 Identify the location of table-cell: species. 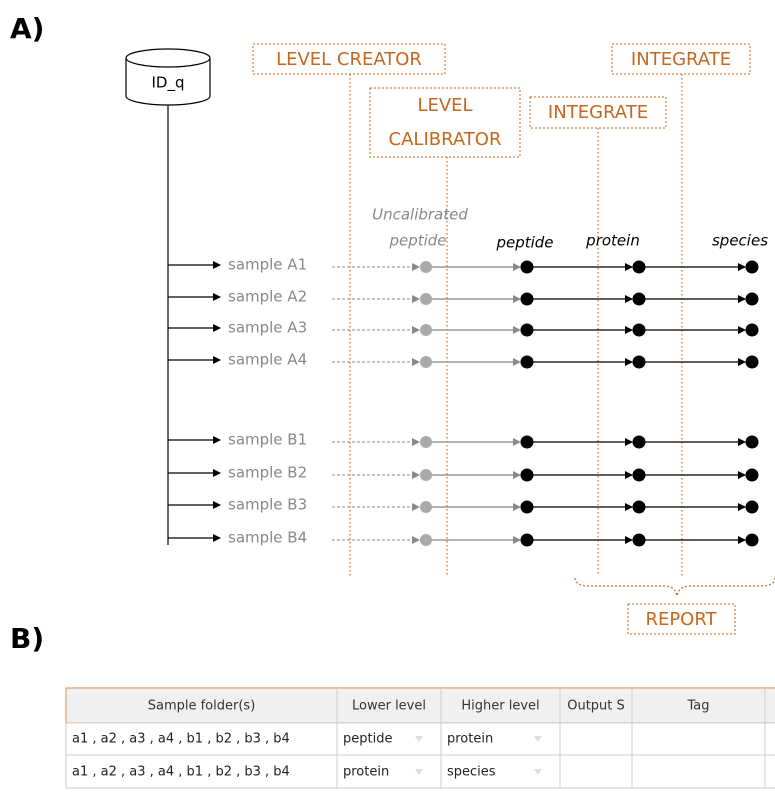
(471, 772).